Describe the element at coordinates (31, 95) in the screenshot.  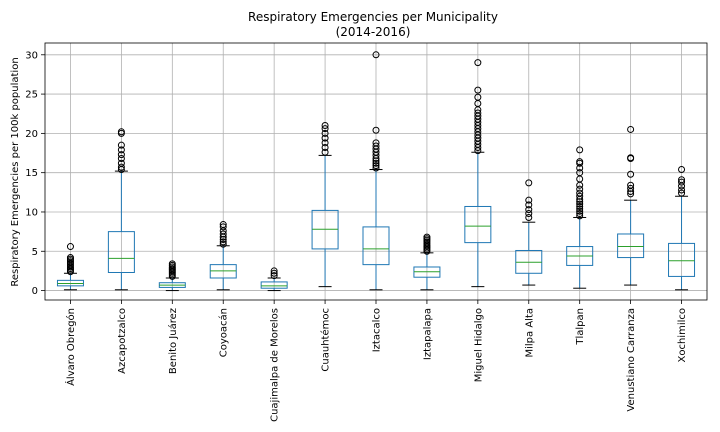
I see `y-tick-label: 25` at that location.